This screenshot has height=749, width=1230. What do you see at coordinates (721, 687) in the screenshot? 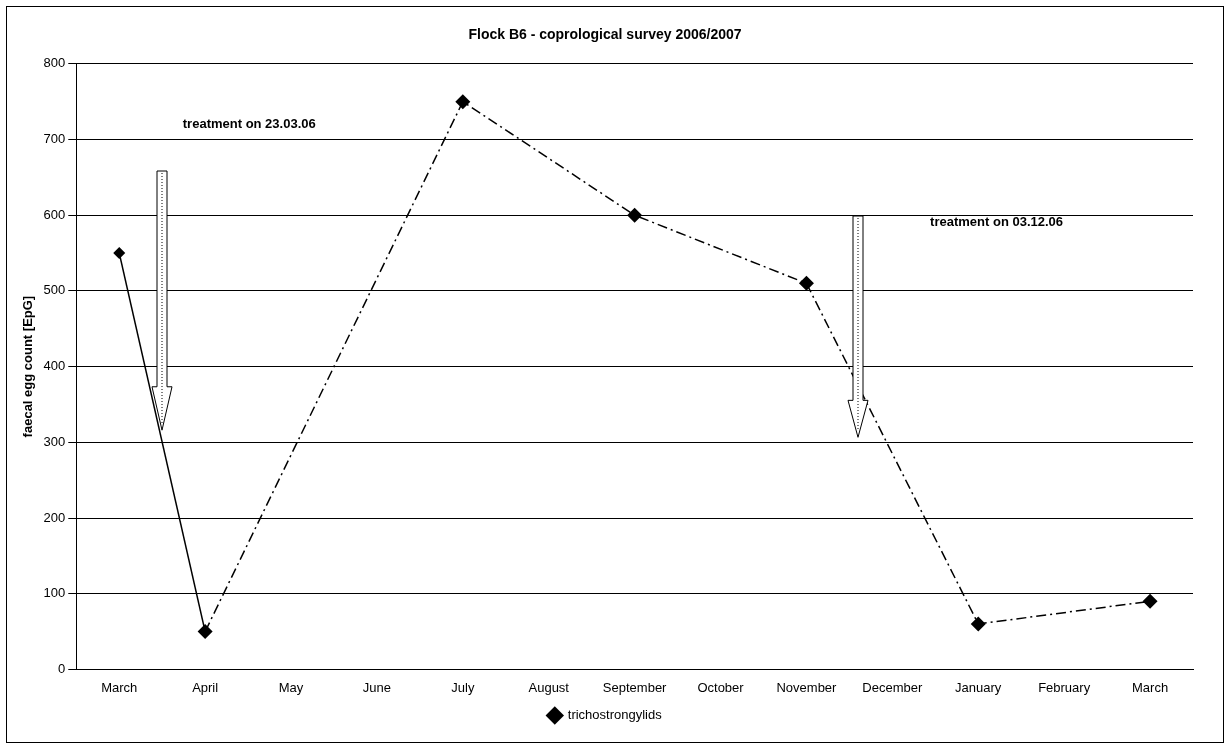
I see `x-tick-label: October` at bounding box center [721, 687].